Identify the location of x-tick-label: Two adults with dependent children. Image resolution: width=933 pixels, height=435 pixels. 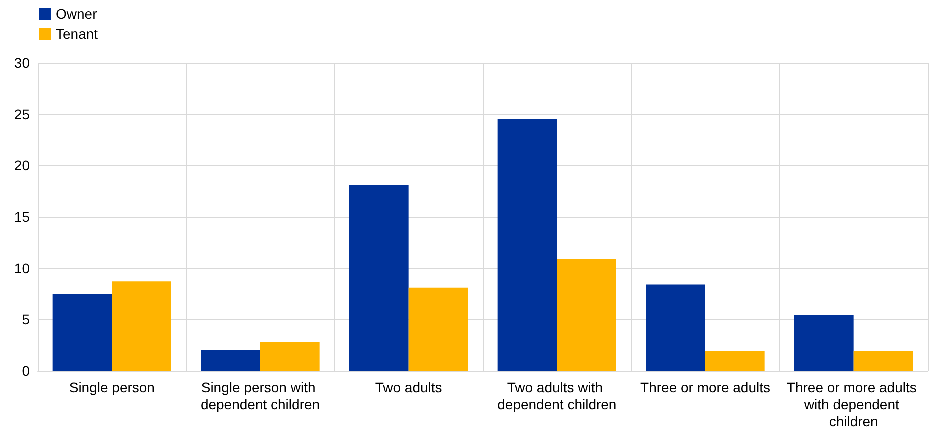
(557, 396).